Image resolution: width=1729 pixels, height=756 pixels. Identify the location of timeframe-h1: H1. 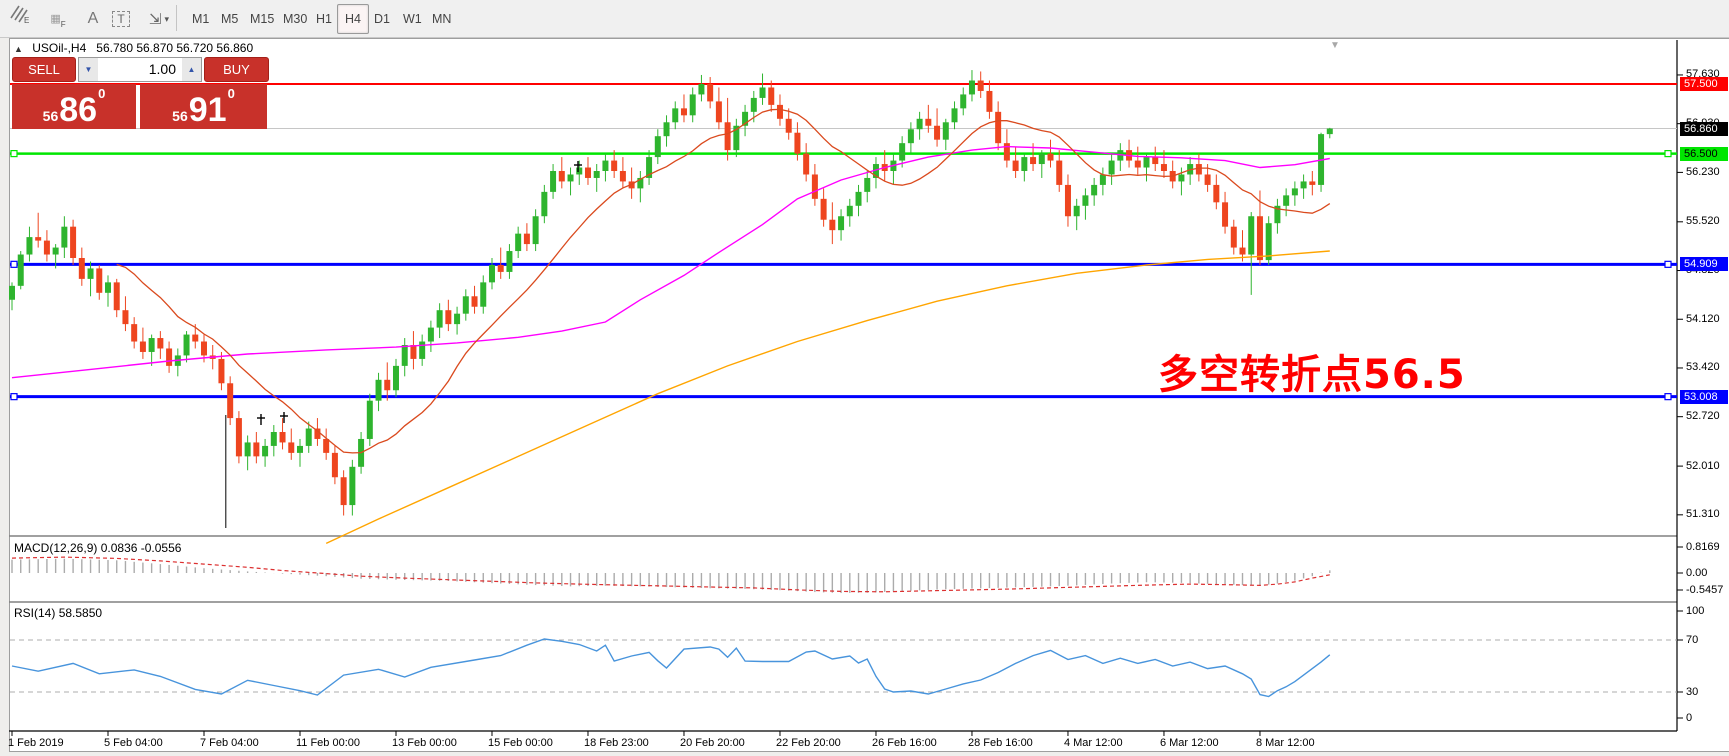
(324, 19).